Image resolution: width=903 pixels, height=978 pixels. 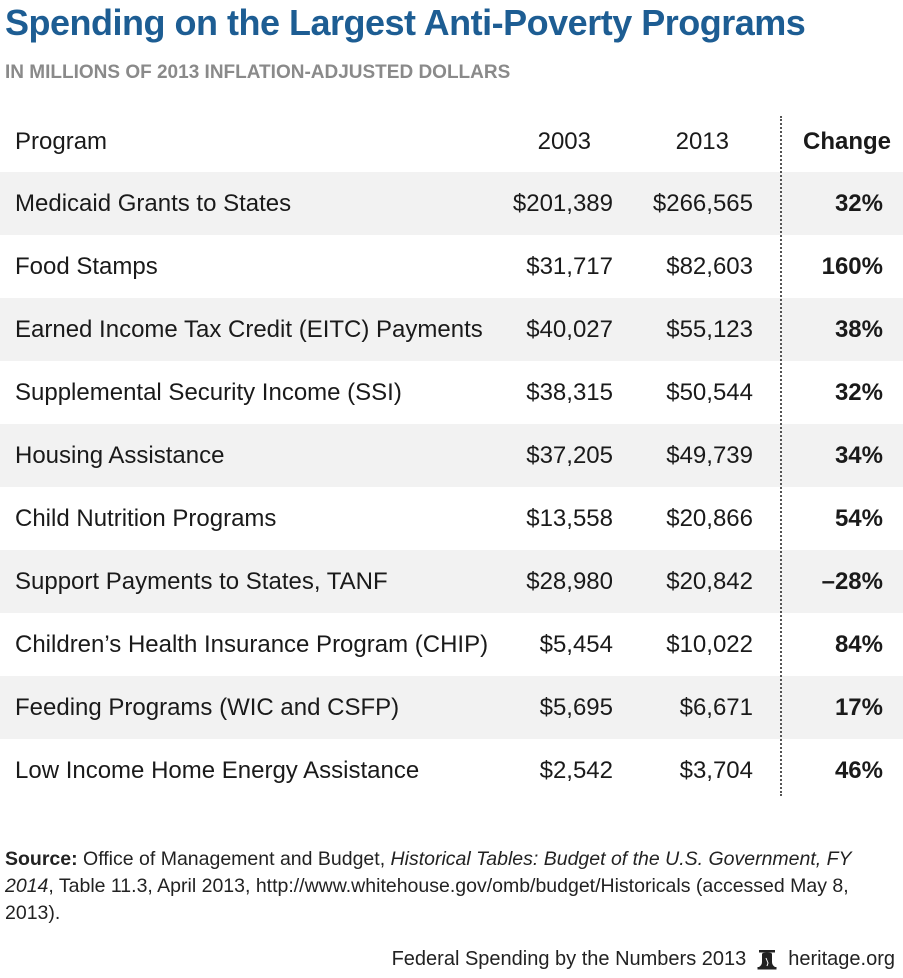 What do you see at coordinates (709, 518) in the screenshot?
I see `value-2013-cell: $20,866` at bounding box center [709, 518].